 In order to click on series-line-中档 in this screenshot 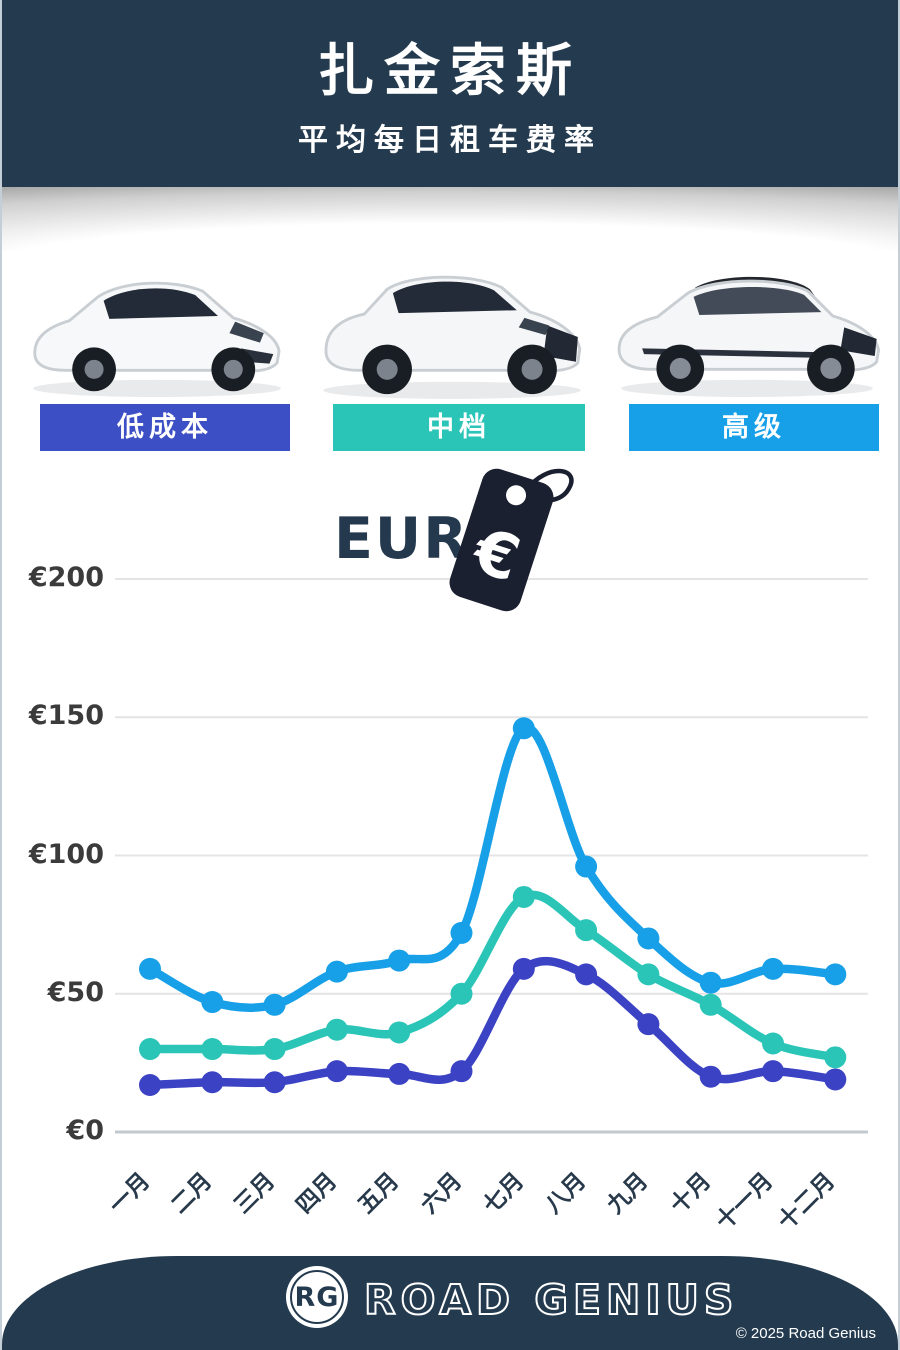, I will do `click(492, 976)`.